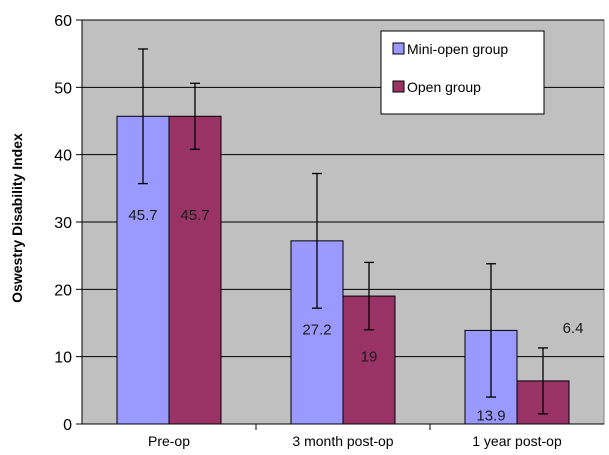 The image size is (609, 455). I want to click on y-tick-label: 40, so click(63, 156).